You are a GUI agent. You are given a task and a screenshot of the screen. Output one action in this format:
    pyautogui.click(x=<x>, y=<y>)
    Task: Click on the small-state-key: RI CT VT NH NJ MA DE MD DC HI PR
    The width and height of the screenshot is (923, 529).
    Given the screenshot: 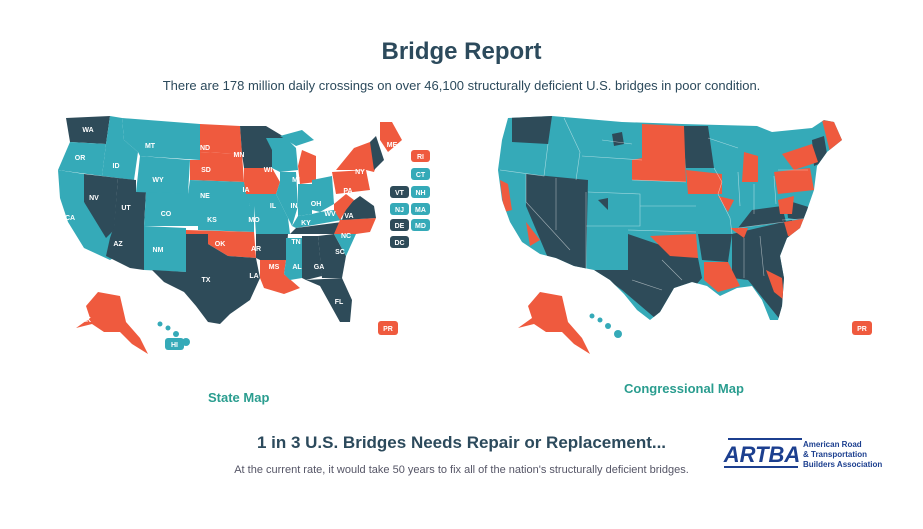 What is the action you would take?
    pyautogui.click(x=297, y=250)
    